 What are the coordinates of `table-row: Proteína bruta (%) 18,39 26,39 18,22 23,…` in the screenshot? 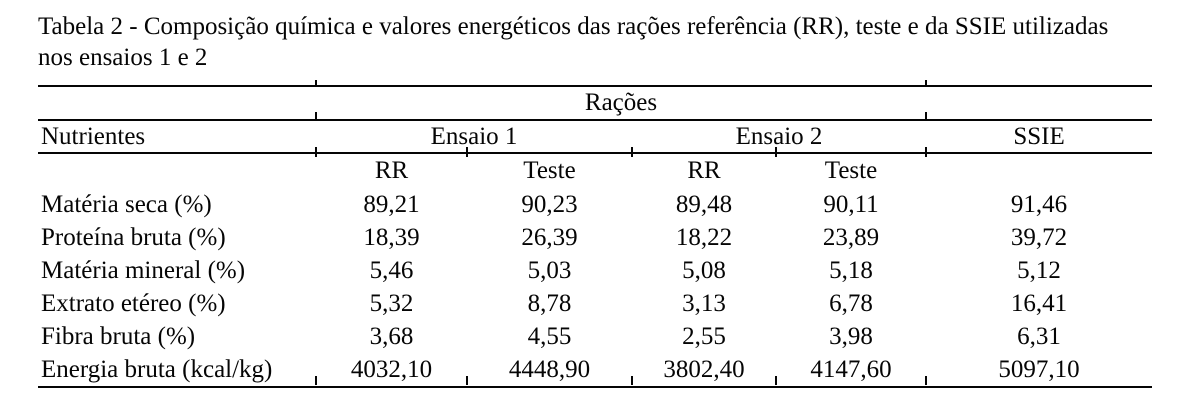 It's located at (595, 237).